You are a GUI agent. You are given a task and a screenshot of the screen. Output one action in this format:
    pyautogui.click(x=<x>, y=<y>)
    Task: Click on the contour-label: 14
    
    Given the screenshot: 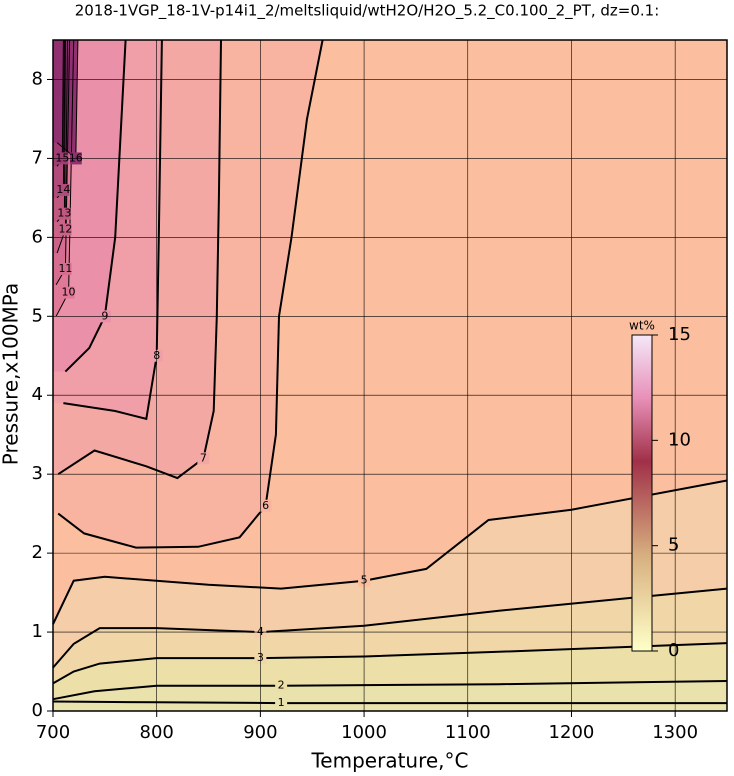 What is the action you would take?
    pyautogui.click(x=63, y=189)
    